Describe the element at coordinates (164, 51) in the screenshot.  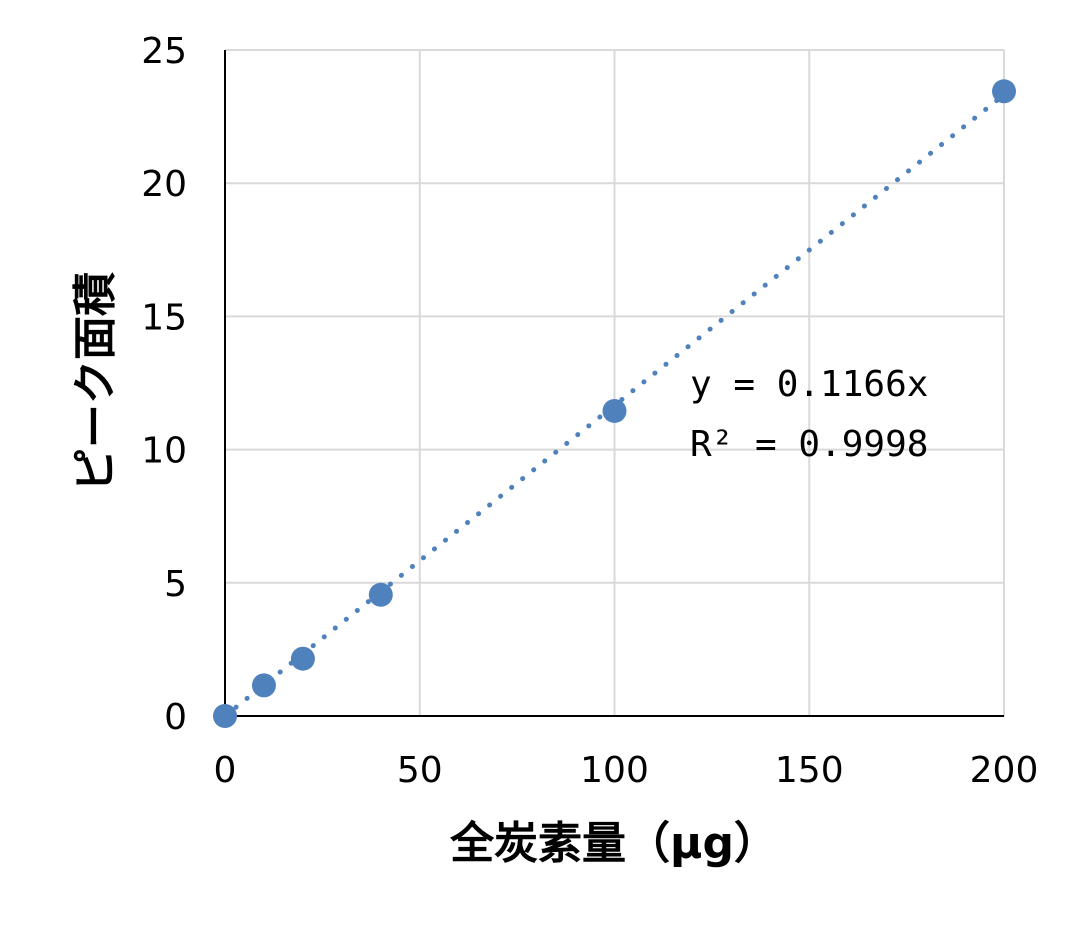
I see `y-tick-label: 25` at that location.